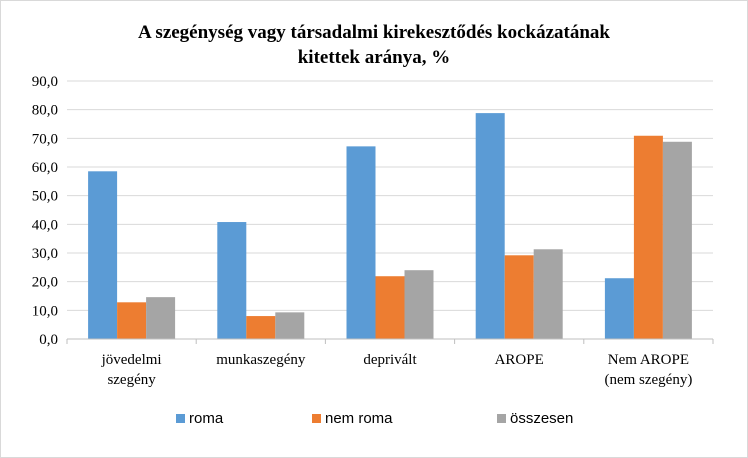 This screenshot has height=458, width=748. I want to click on x-category-label: deprivált, so click(390, 360).